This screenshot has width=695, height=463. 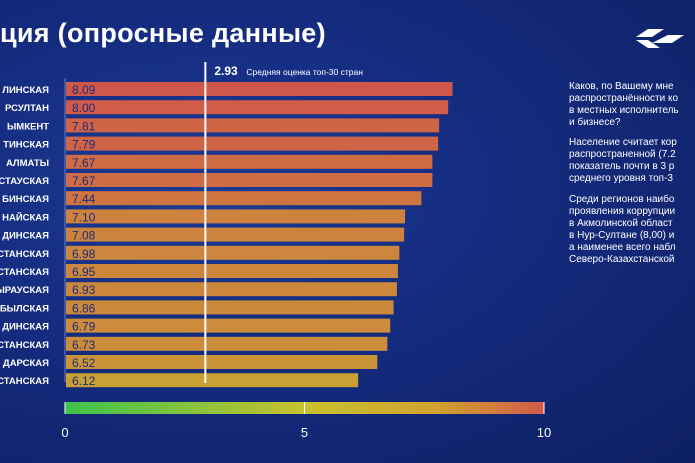 I want to click on bar-value-label: 7.44, so click(x=84, y=199).